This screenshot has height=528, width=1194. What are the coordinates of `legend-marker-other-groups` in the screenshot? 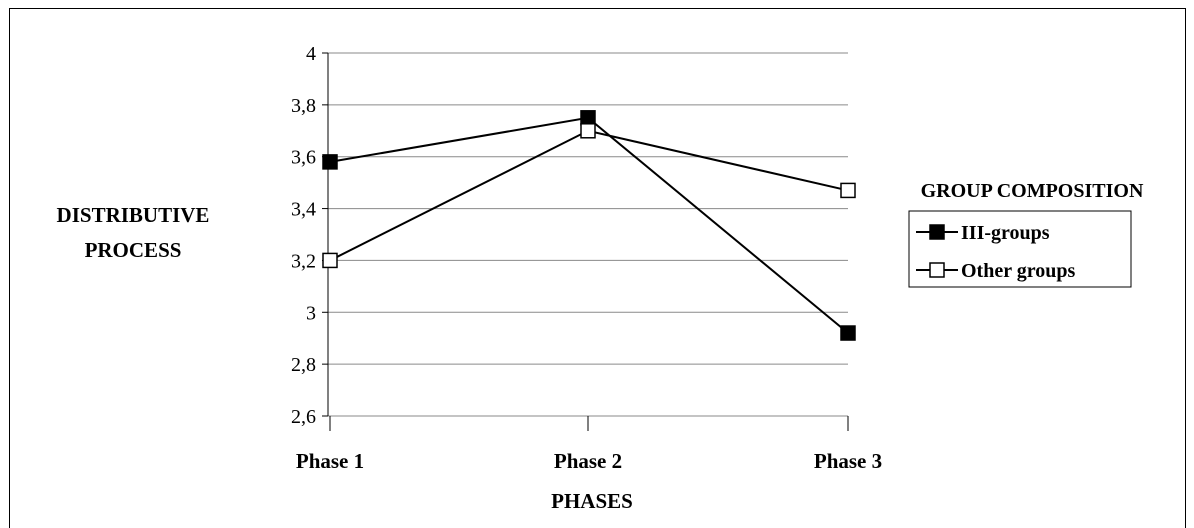 It's located at (937, 270).